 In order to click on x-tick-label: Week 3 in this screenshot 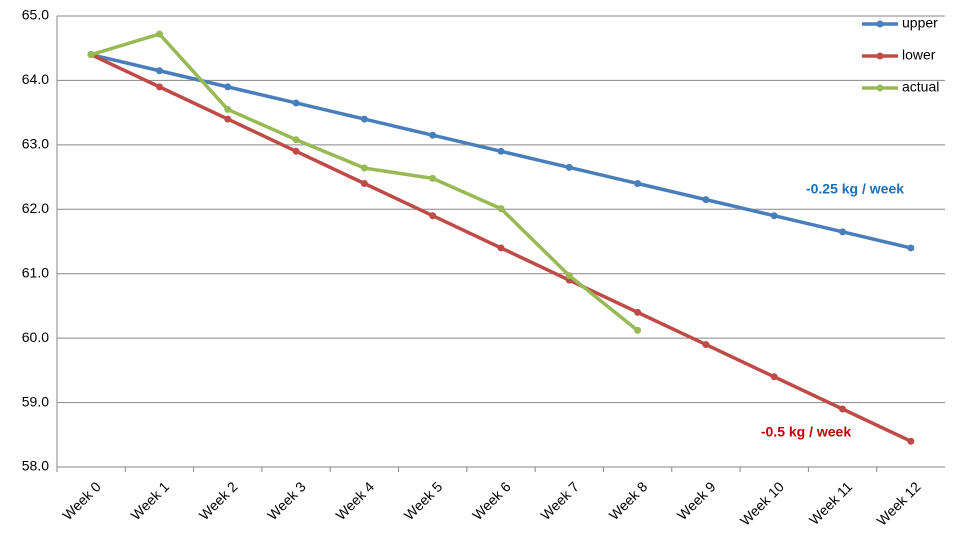, I will do `click(286, 500)`.